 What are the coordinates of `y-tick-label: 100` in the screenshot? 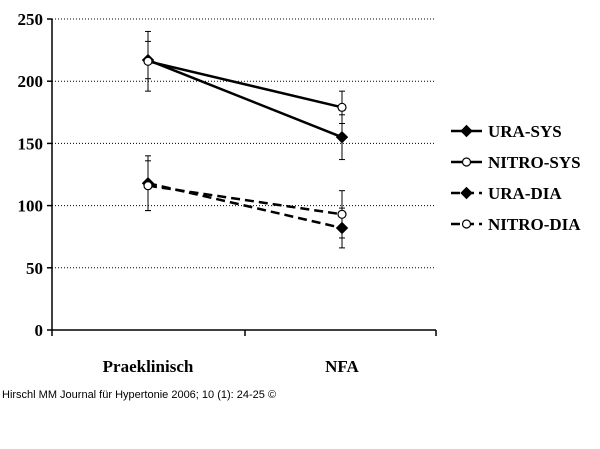 It's located at (31, 206).